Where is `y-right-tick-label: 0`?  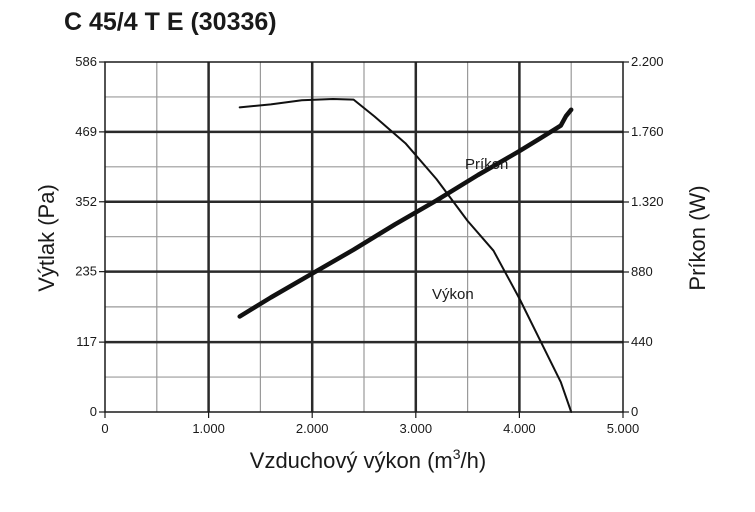 y-right-tick-label: 0 is located at coordinates (634, 411).